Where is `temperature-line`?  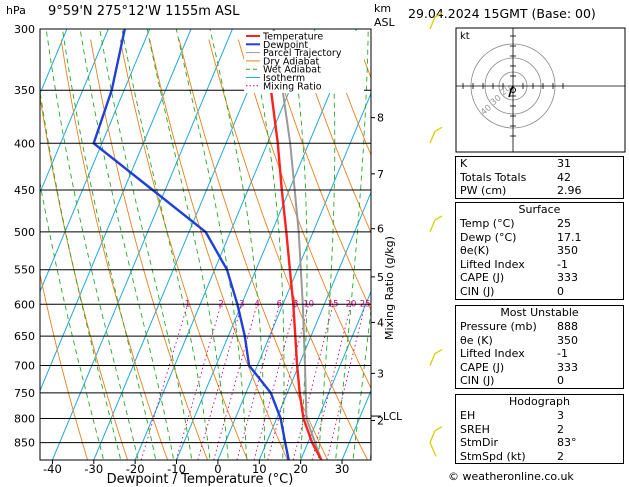
temperature-line is located at coordinates (296, 275).